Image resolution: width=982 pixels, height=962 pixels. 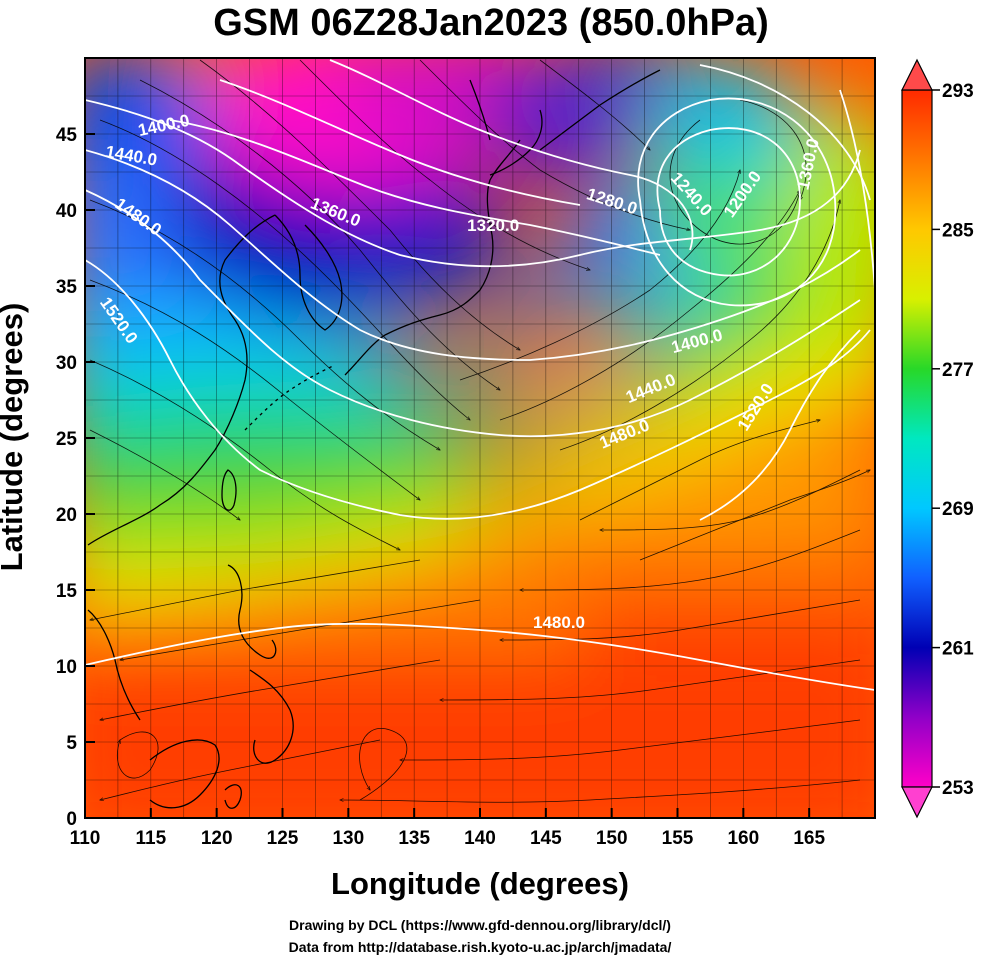 What do you see at coordinates (283, 838) in the screenshot?
I see `x-tick-label: 125` at bounding box center [283, 838].